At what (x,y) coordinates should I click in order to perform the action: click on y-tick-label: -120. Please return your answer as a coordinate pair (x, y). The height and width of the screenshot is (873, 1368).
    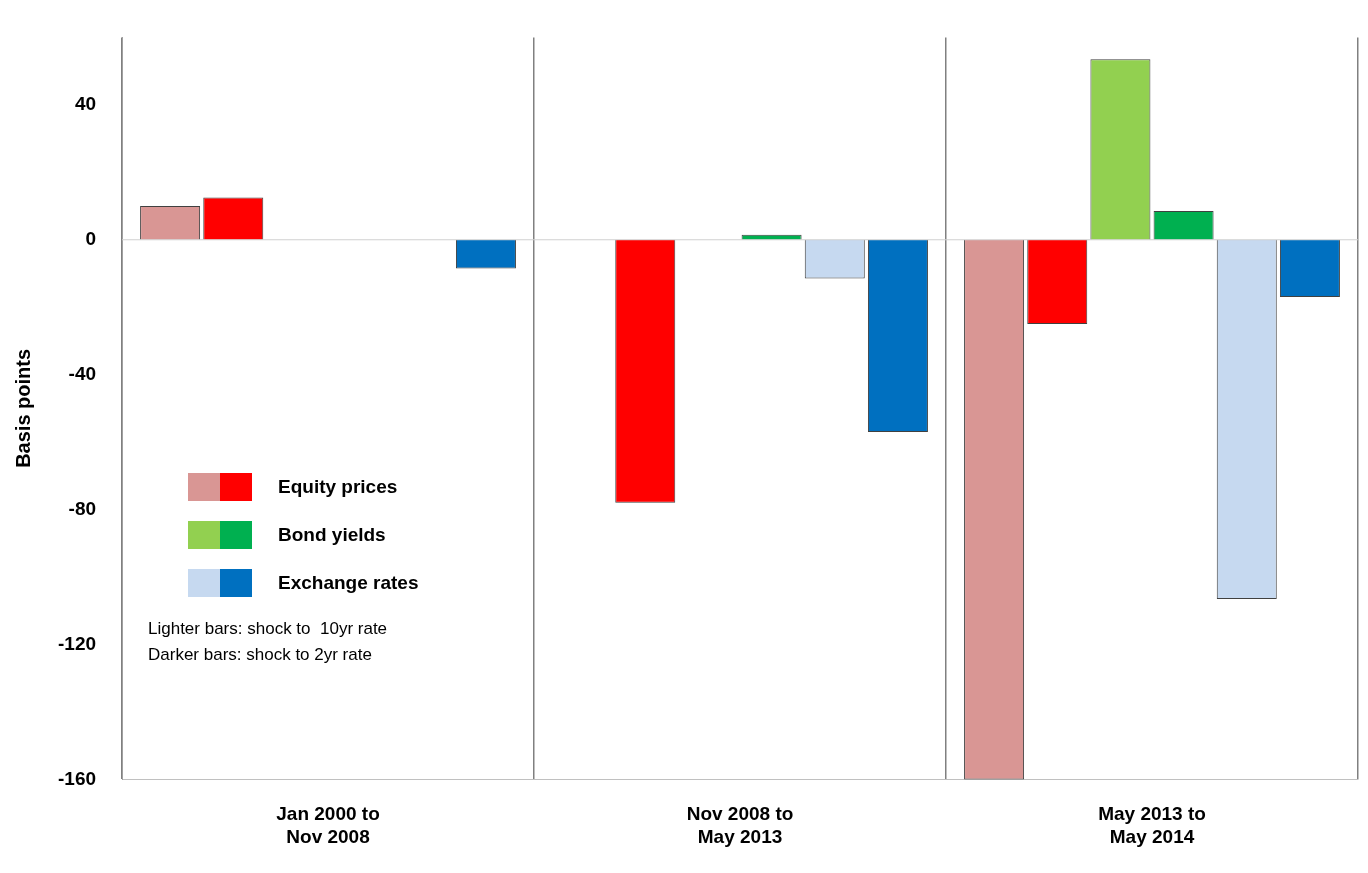
    Looking at the image, I should click on (77, 643).